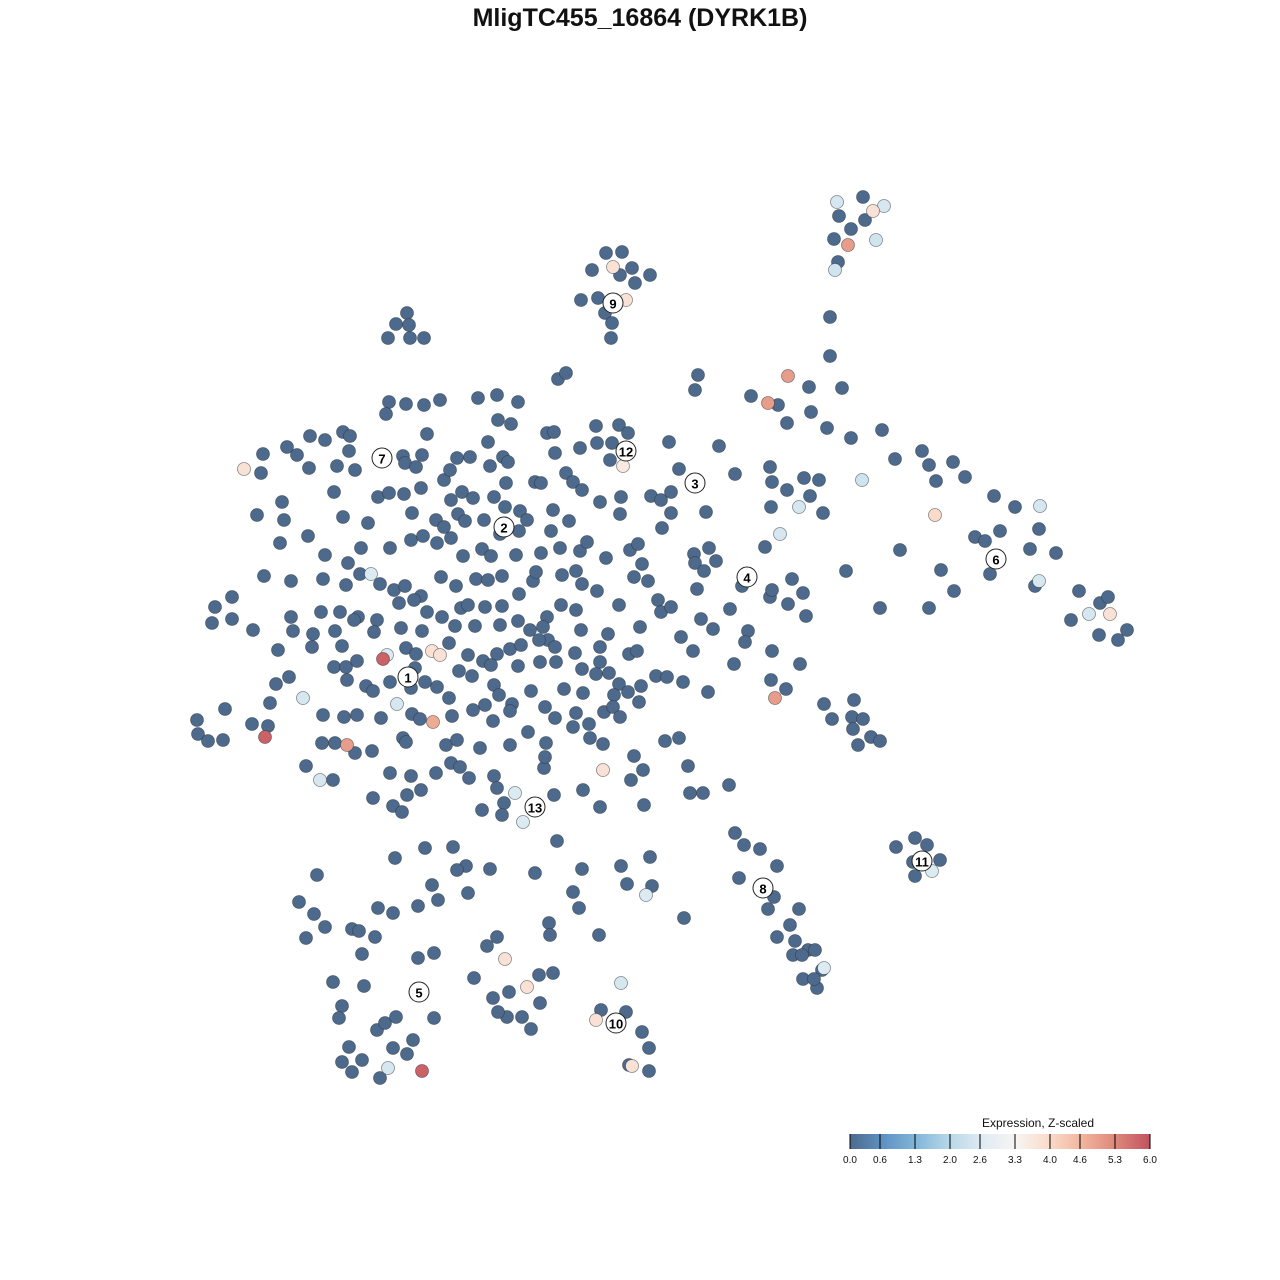 This screenshot has height=1280, width=1280. I want to click on cluster-label-text: 6, so click(995, 560).